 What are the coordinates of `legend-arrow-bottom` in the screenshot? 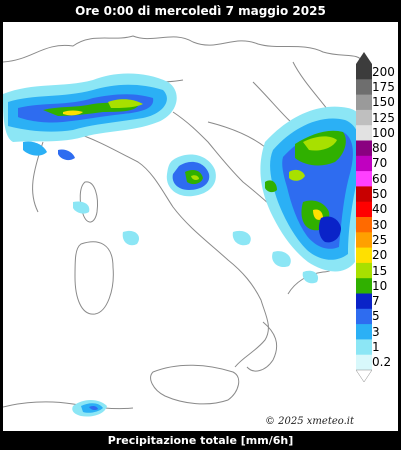 It's located at (364, 375).